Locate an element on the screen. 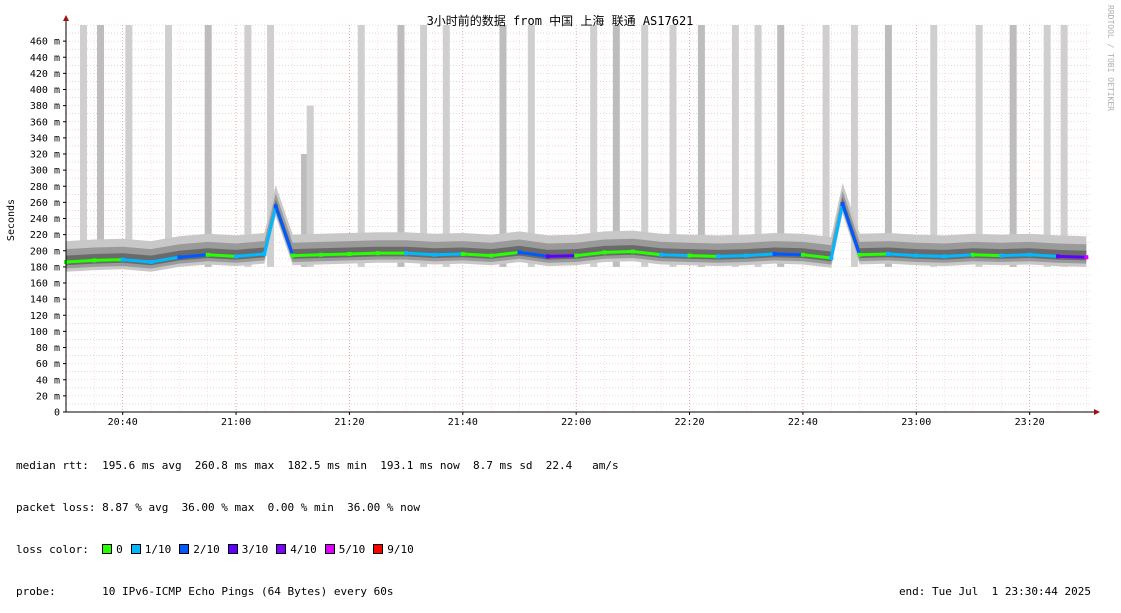  y-tick-label: 320 m is located at coordinates (45, 155).